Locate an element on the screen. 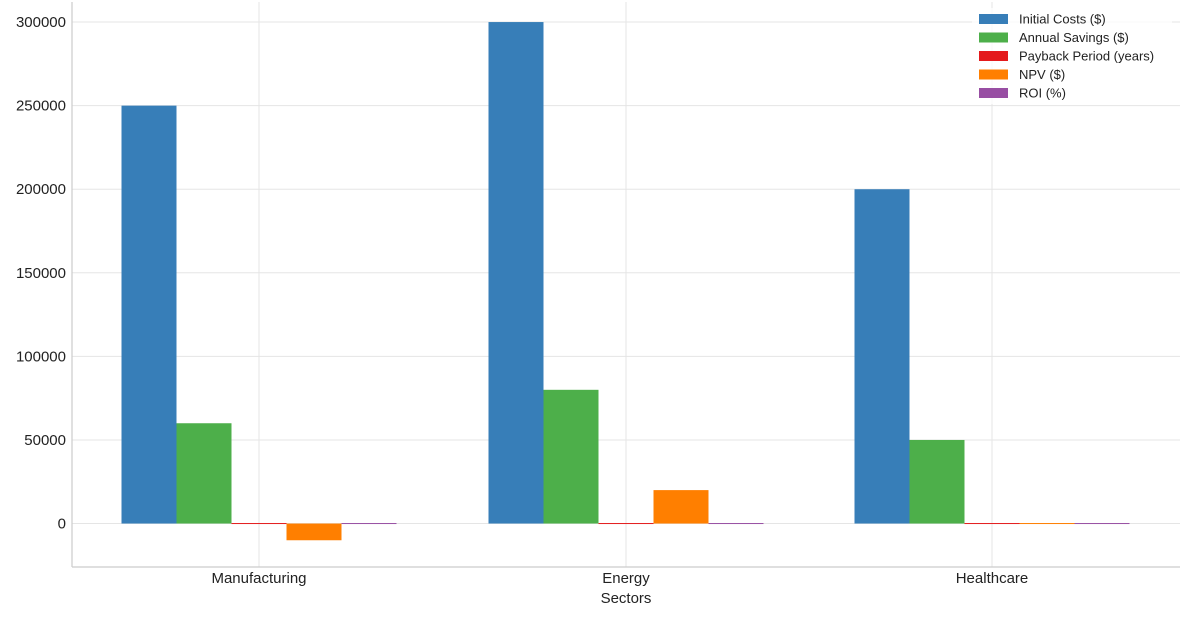 This screenshot has height=619, width=1189. y-tick-label: 100000 is located at coordinates (41, 356).